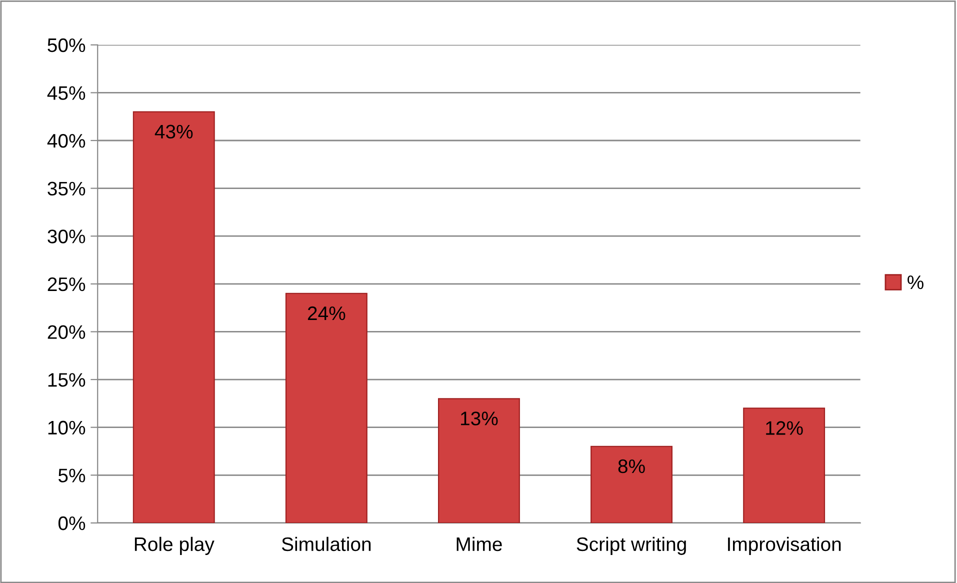 The width and height of the screenshot is (957, 583). What do you see at coordinates (67, 332) in the screenshot?
I see `y-tick-label: 20%` at bounding box center [67, 332].